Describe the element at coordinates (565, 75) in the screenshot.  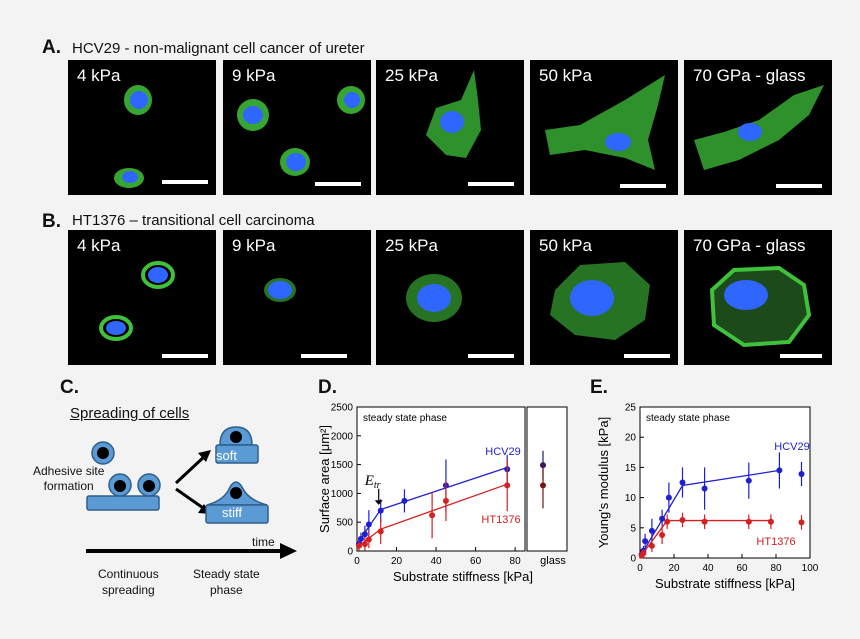
I see `tile-label: 50 kPa` at that location.